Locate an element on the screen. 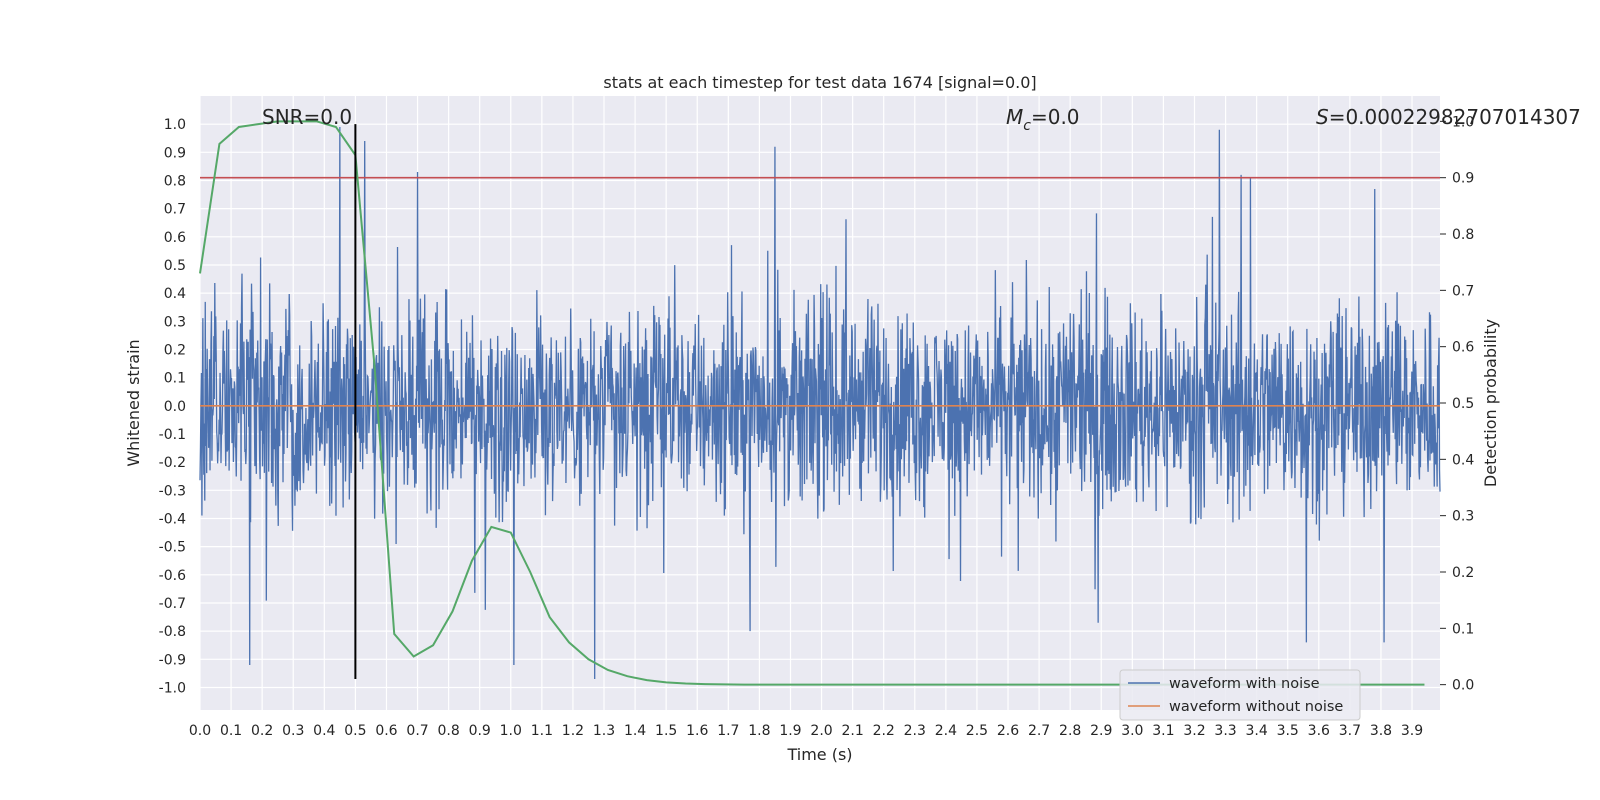 This screenshot has height=800, width=1600. mc-symbol: M is located at coordinates (1014, 117).